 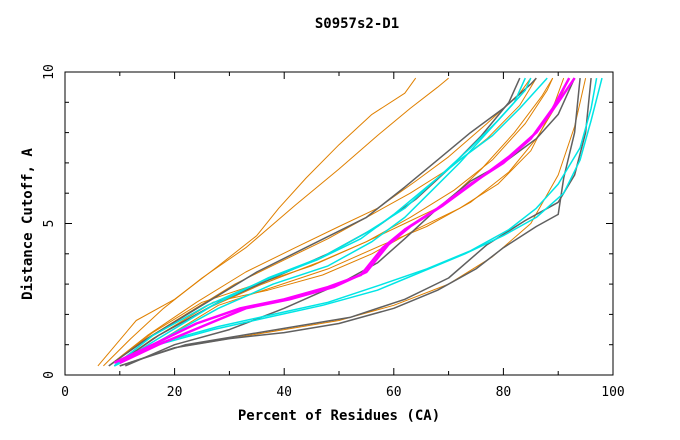 I want to click on x-tick-label: 100, so click(x=612, y=392).